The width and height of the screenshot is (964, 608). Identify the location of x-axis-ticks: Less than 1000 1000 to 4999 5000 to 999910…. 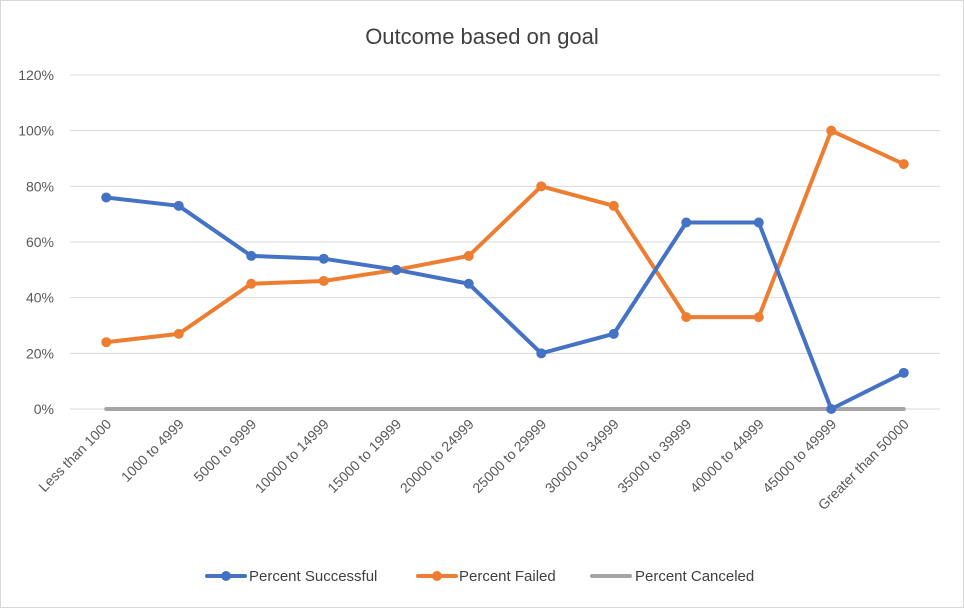
(473, 464).